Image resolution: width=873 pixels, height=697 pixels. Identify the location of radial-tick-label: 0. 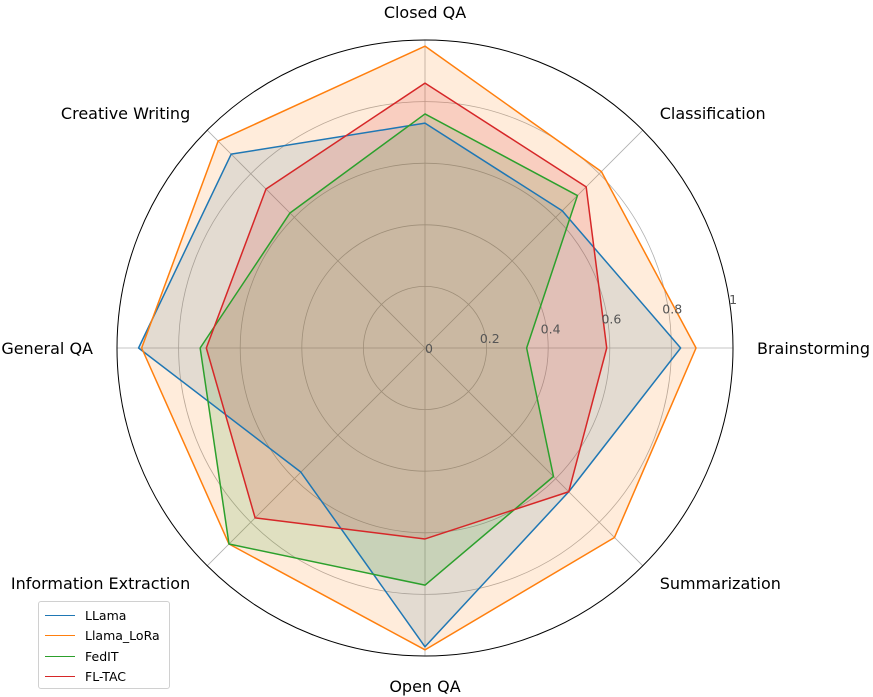
(429, 348).